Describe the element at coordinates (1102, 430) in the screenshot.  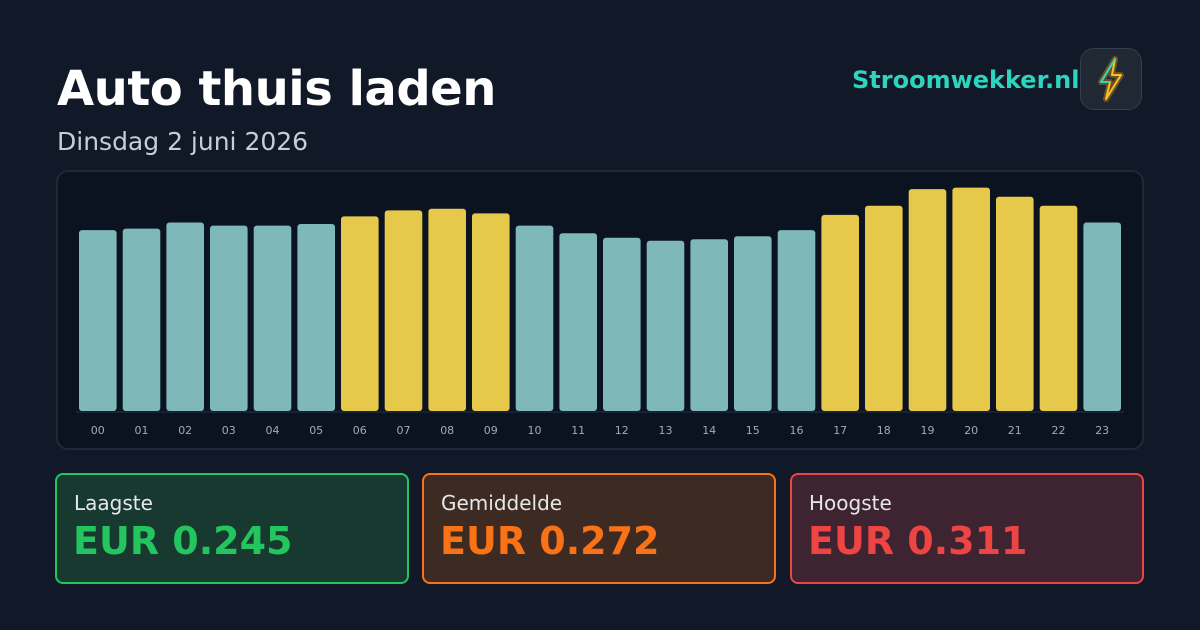
I see `x-tick-label: 23` at that location.